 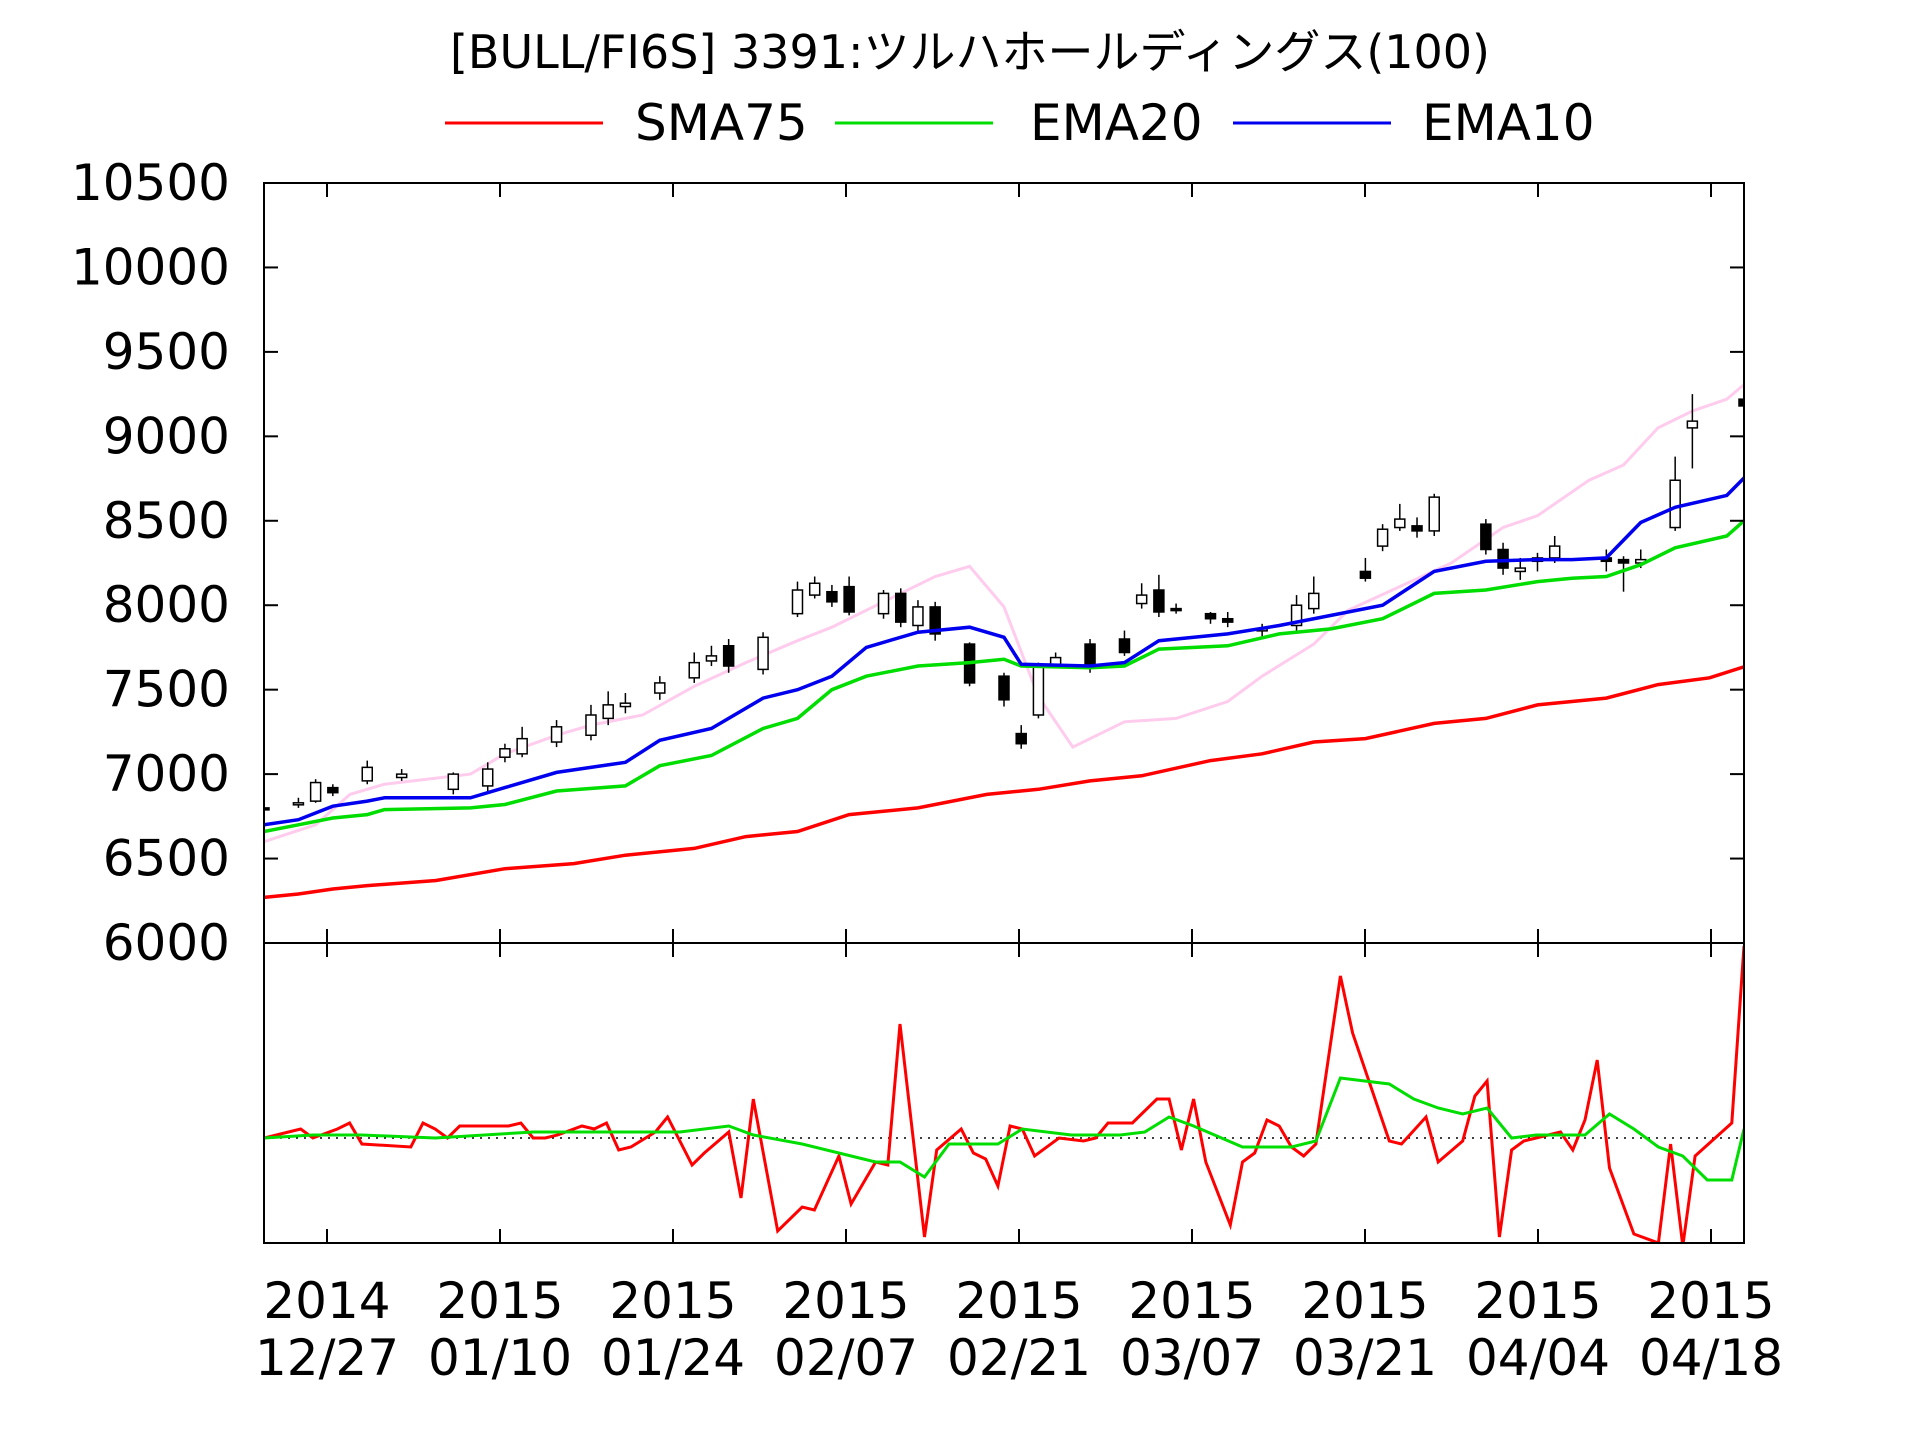 I want to click on x-tick-date: 01/10, so click(x=500, y=1358).